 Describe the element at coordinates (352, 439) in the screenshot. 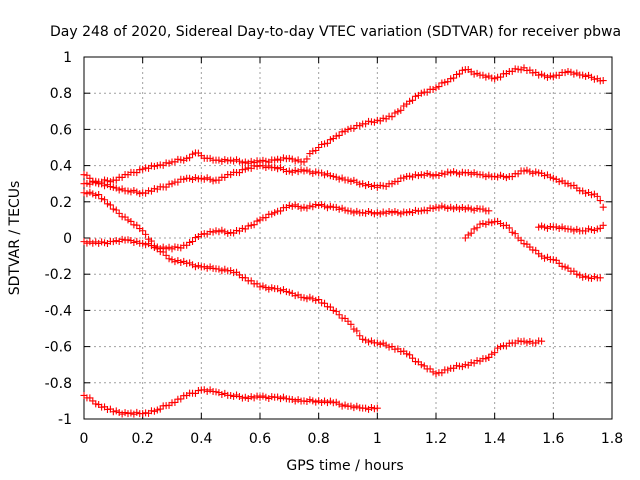

I see `x-tick-labels: 0 0.2 0.4 0.6 0.8 1 1.2 1.4 1.6 1.8` at that location.